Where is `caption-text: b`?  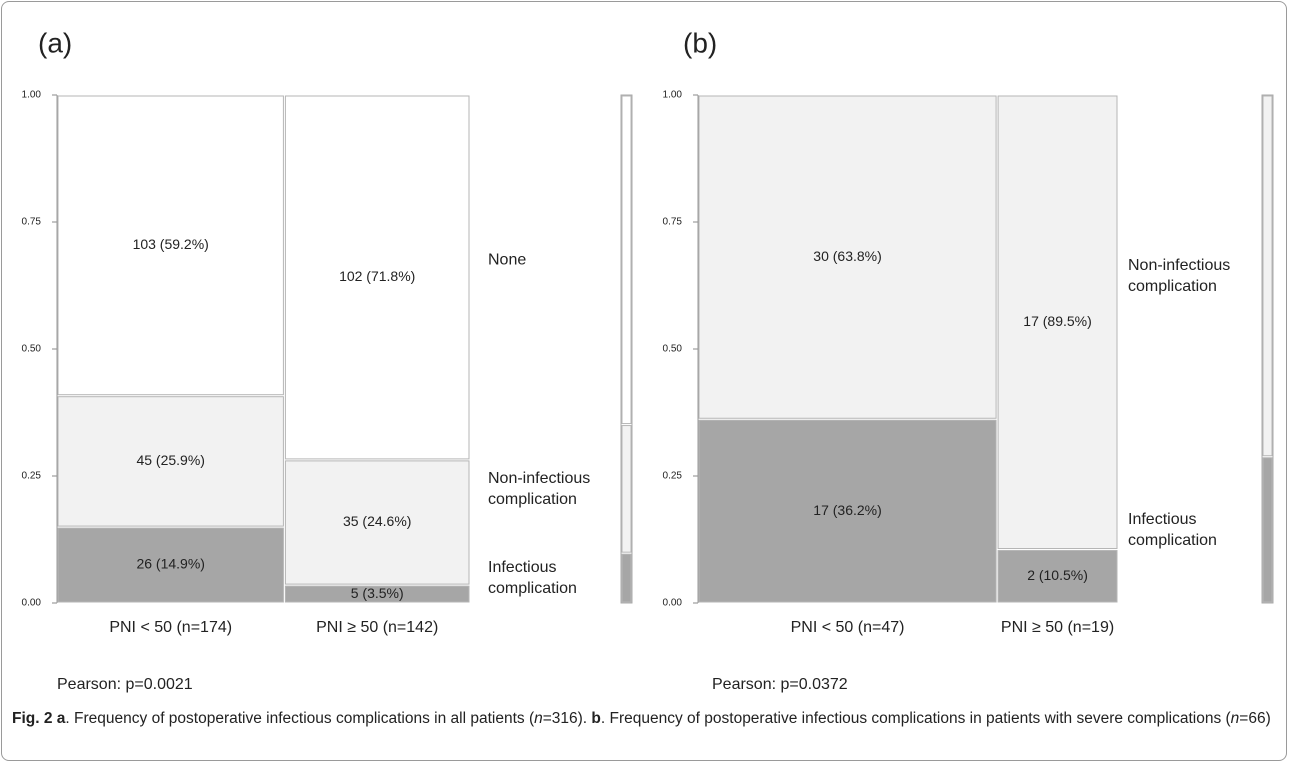 caption-text: b is located at coordinates (596, 718).